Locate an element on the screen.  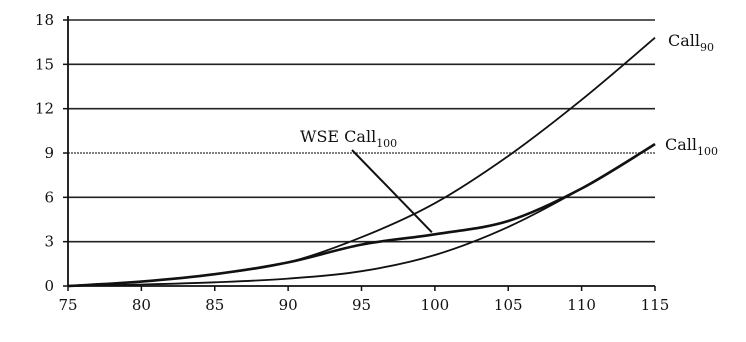
annotation: WSE Call100 is located at coordinates (366, 180).